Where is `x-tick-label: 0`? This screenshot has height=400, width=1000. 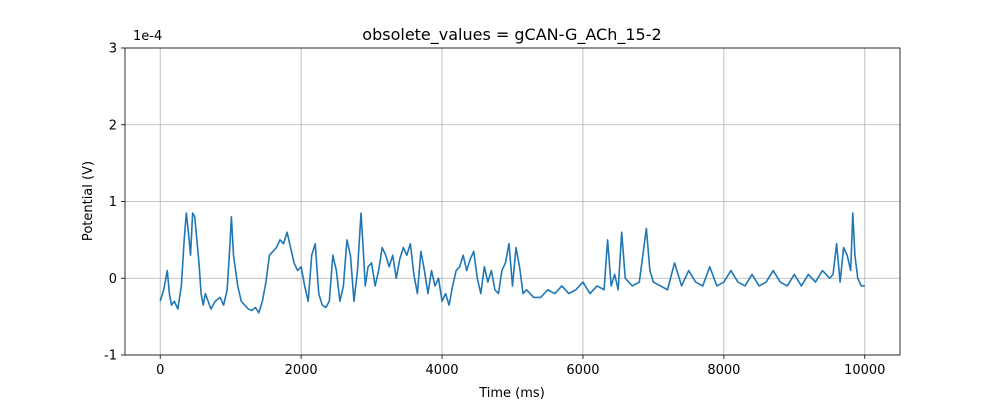
x-tick-label: 0 is located at coordinates (160, 370).